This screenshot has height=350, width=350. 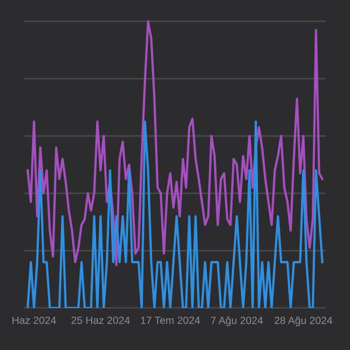 What do you see at coordinates (170, 320) in the screenshot?
I see `x-tick-label: 17 Tem 2024` at bounding box center [170, 320].